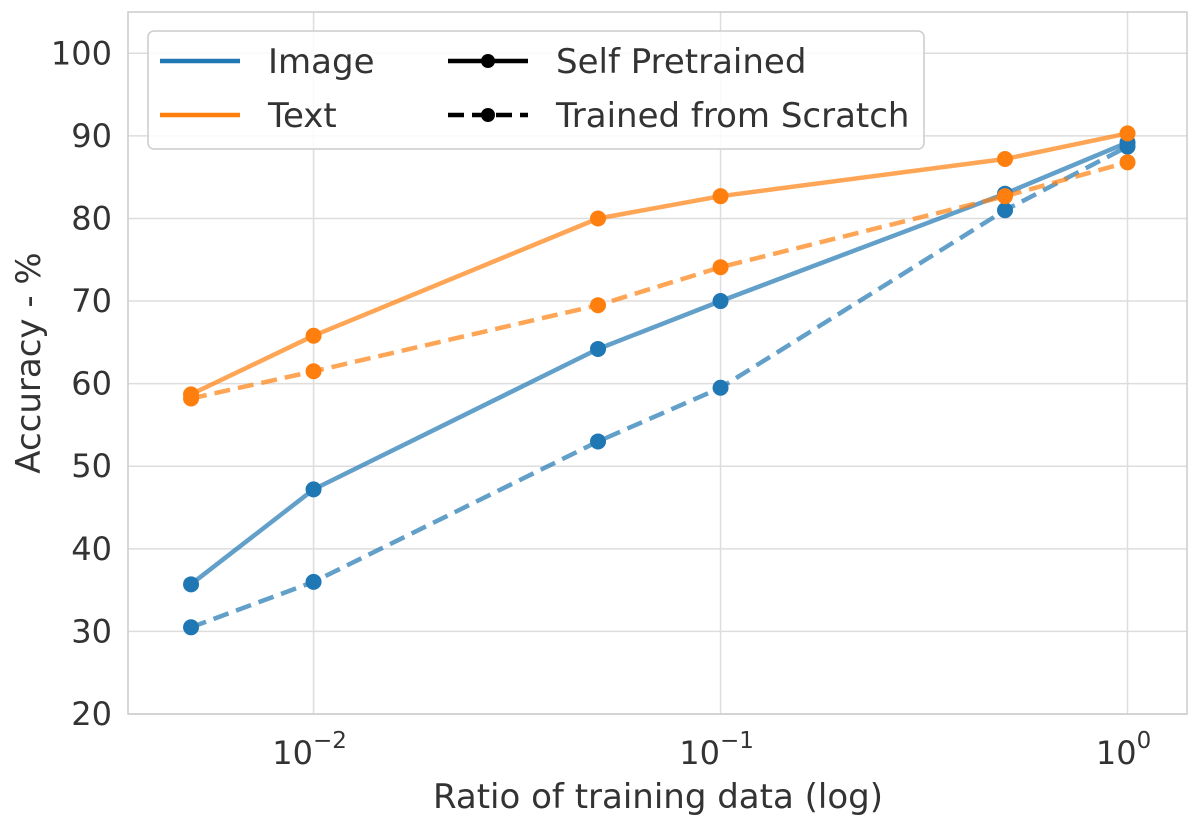 The height and width of the screenshot is (826, 1200). I want to click on y-tick-label: 50, so click(91, 466).